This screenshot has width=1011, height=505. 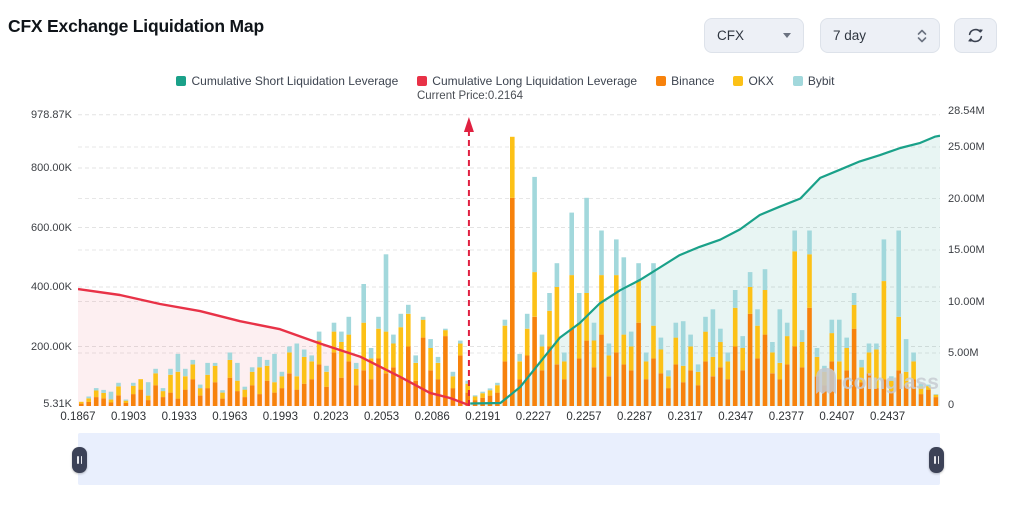 What do you see at coordinates (280, 417) in the screenshot?
I see `x-axis-label: 0.1993` at bounding box center [280, 417].